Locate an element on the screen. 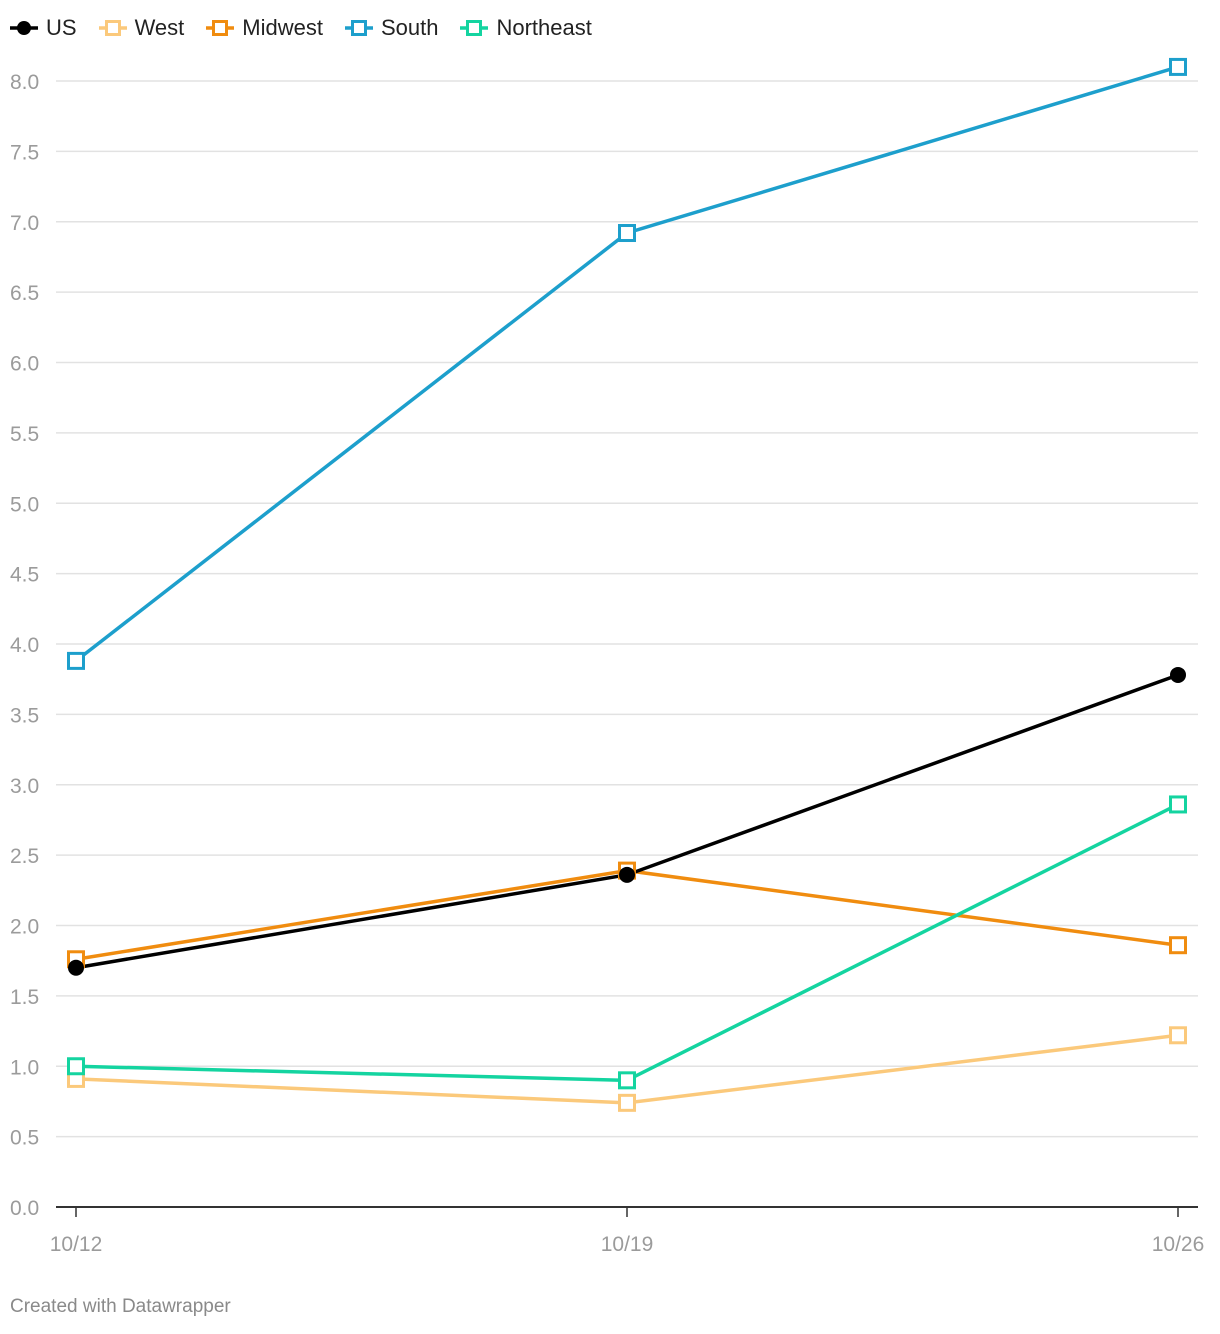 This screenshot has width=1220, height=1334. chart-legend: US West Midwest South Northeast is located at coordinates (310, 28).